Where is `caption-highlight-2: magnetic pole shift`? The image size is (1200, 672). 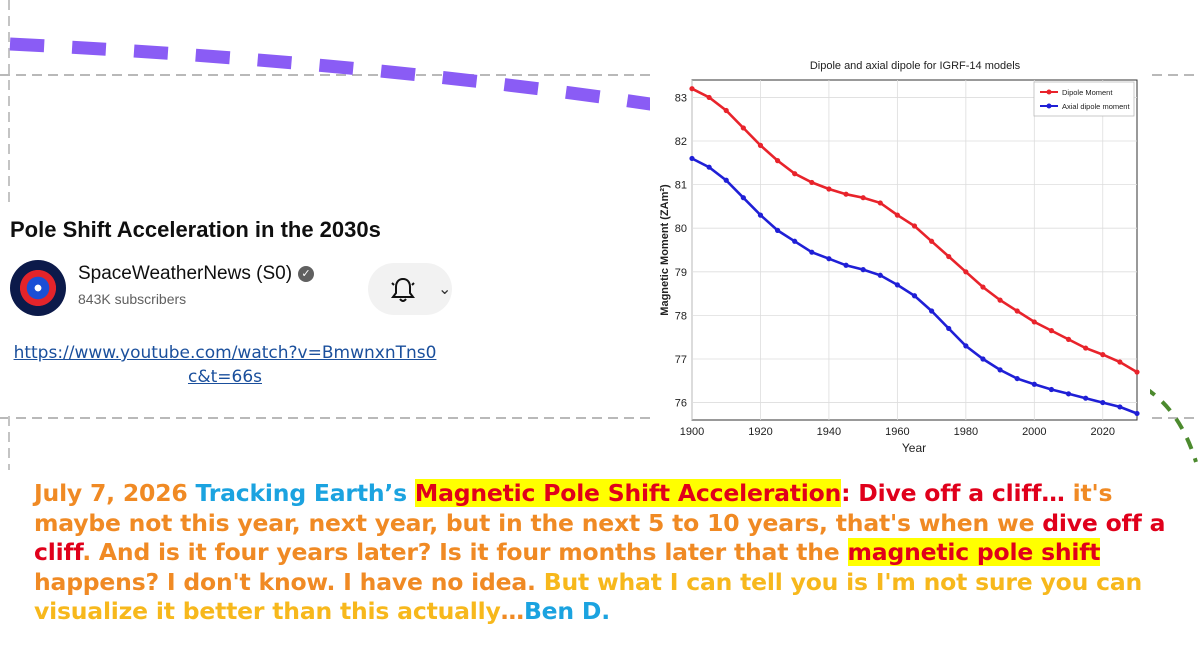 caption-highlight-2: magnetic pole shift is located at coordinates (974, 552).